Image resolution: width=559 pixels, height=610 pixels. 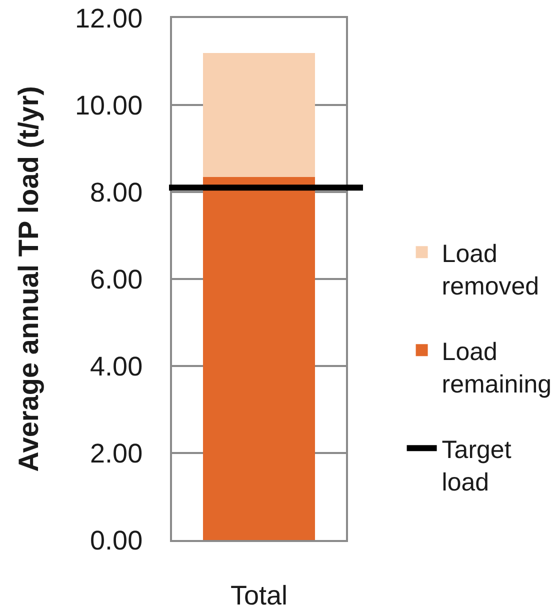 I want to click on y-tick-label: 8.00, so click(x=116, y=192).